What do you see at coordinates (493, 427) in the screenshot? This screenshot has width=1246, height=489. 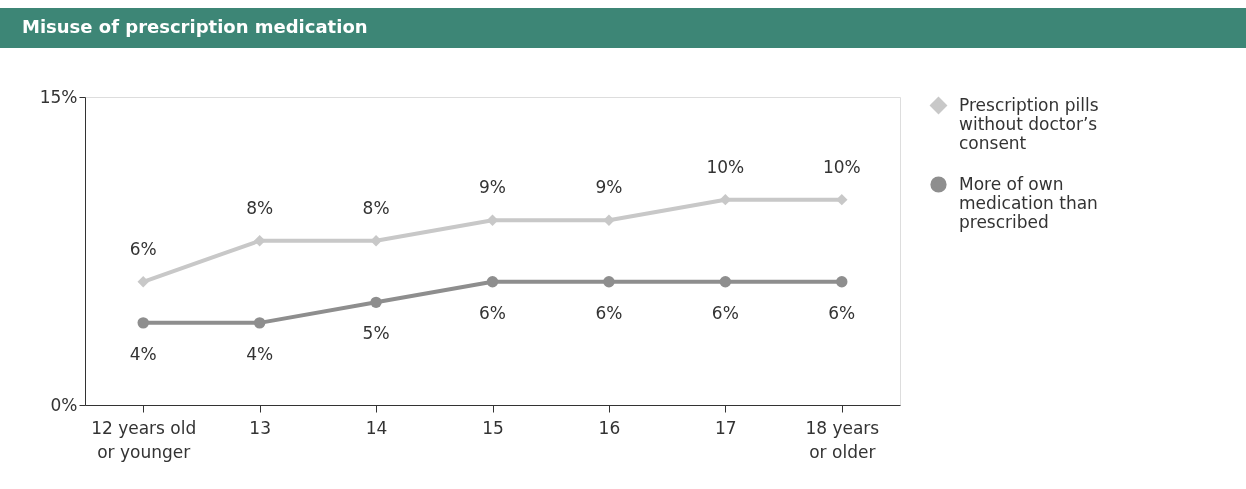 I see `x-tick-label: 15` at bounding box center [493, 427].